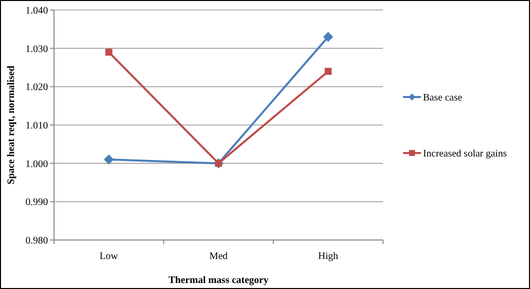  I want to click on y-tick-label: 1.040, so click(37, 11).